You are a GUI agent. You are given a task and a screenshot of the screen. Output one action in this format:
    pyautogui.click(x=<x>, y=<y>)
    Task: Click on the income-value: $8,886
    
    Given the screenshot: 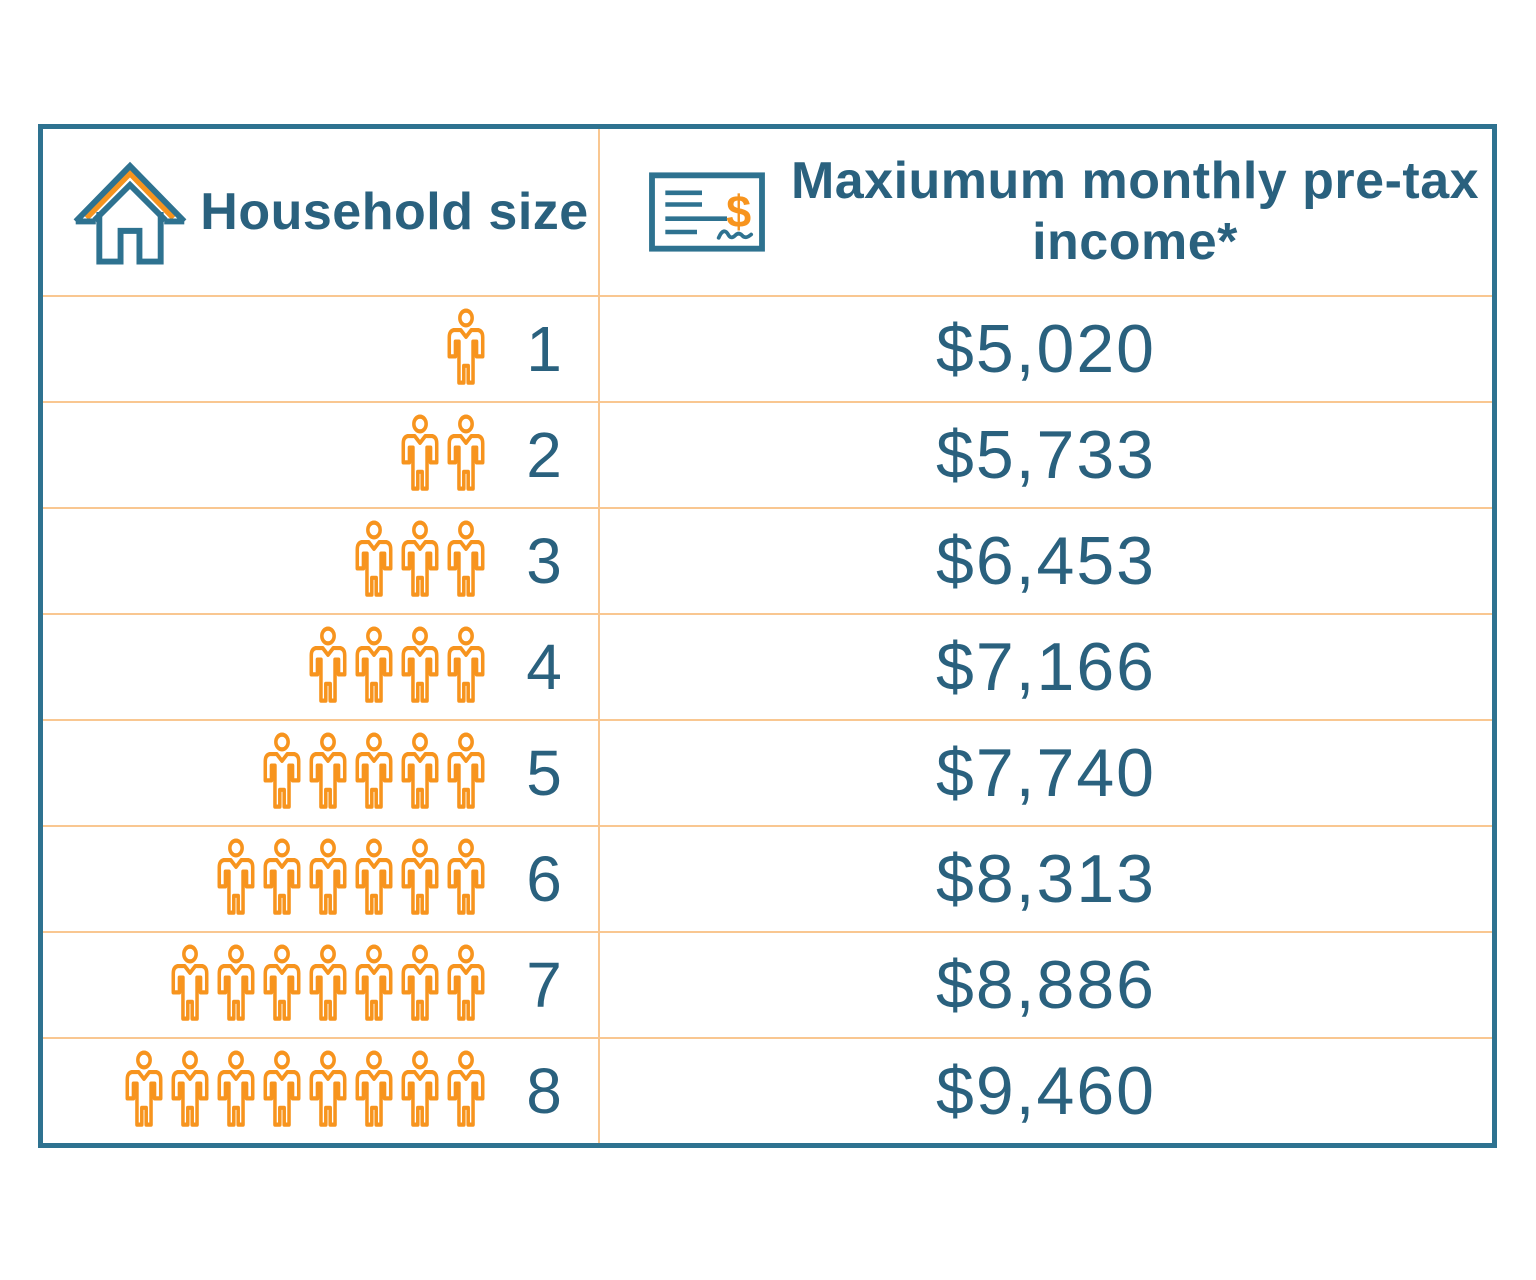 What is the action you would take?
    pyautogui.click(x=1046, y=985)
    